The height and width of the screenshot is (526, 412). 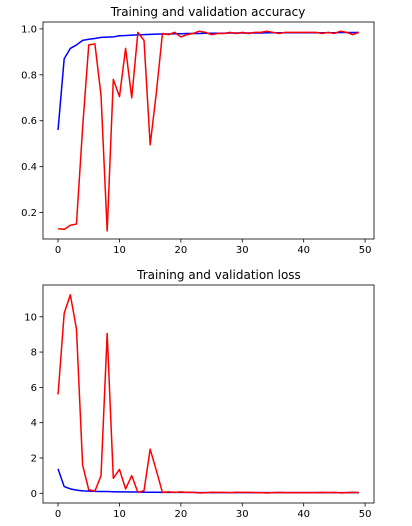 What do you see at coordinates (218, 275) in the screenshot?
I see `loss-chart-title: Training and validation loss` at bounding box center [218, 275].